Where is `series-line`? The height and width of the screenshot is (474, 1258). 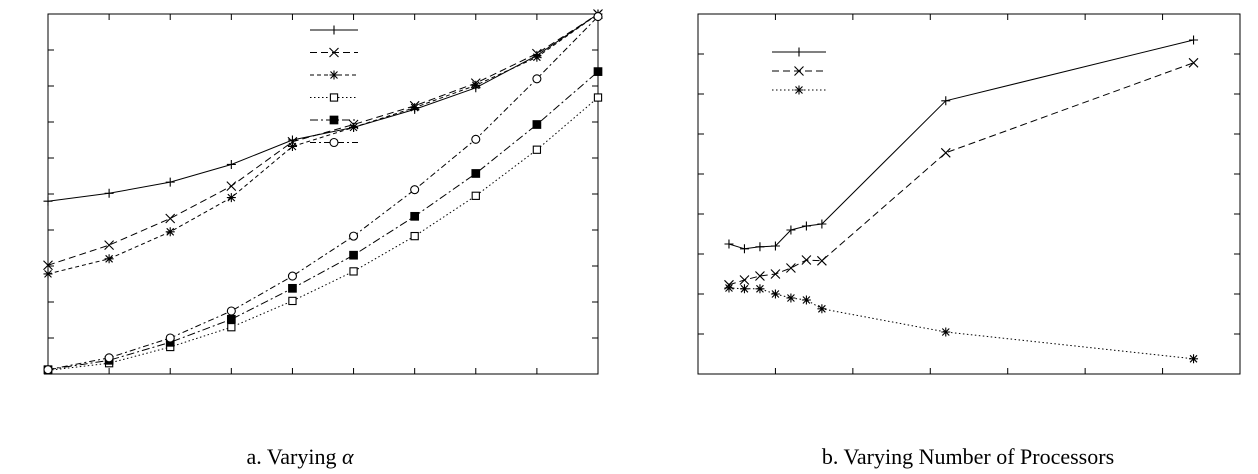 series-line is located at coordinates (961, 323).